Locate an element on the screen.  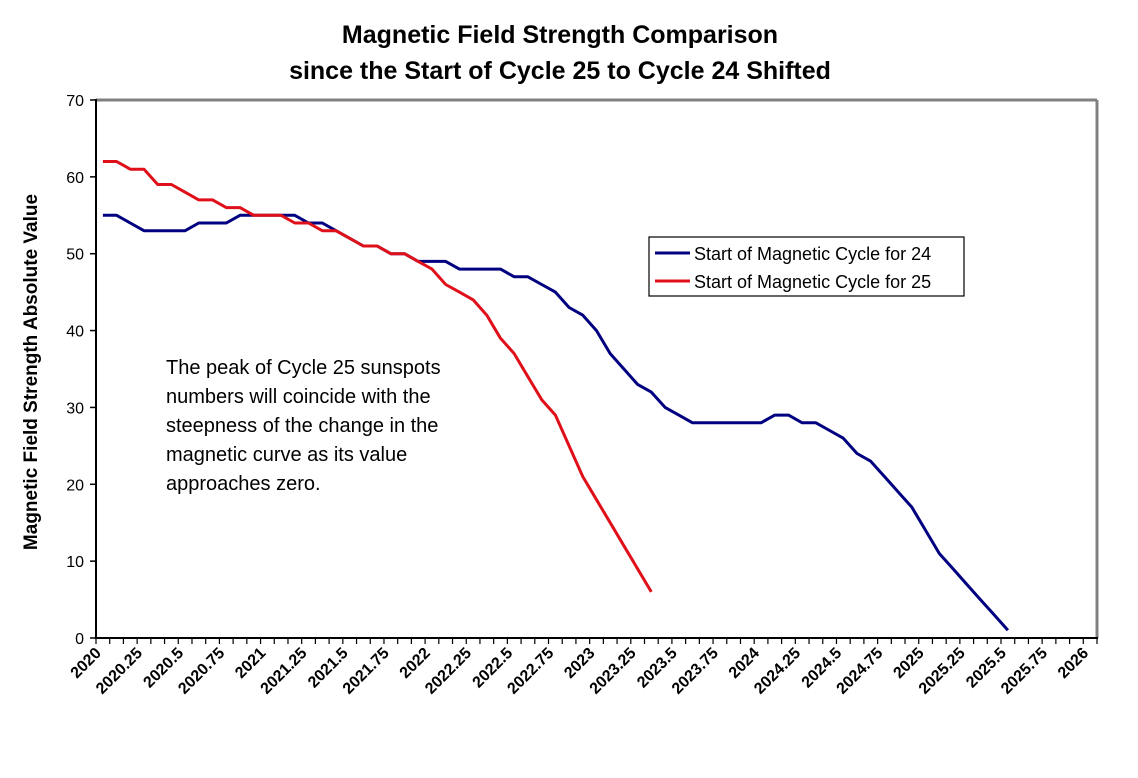
x-tick-label: 2025.75 is located at coordinates (1024, 671).